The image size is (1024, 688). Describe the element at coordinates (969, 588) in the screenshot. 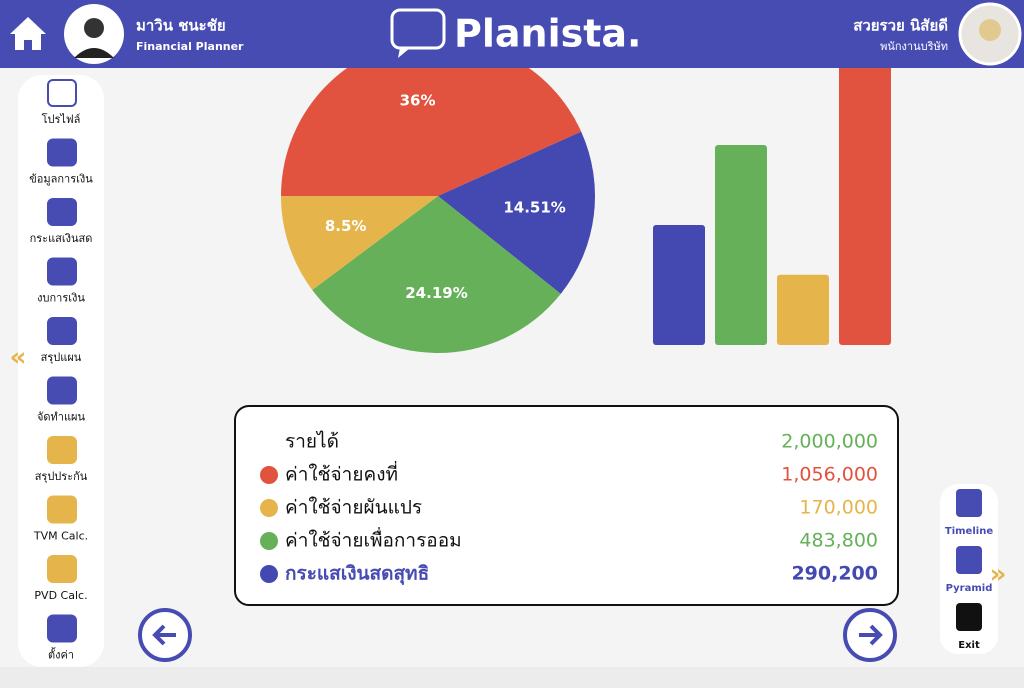

I see `menu-label: Pyramid` at that location.